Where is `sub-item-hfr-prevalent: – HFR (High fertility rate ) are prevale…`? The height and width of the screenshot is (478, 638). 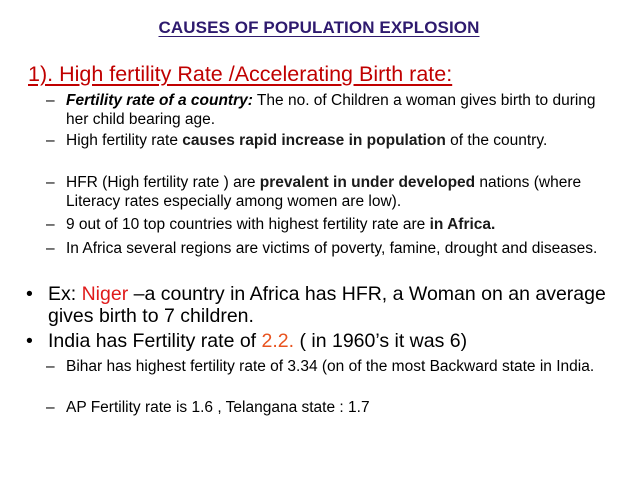 sub-item-hfr-prevalent: – HFR (High fertility rate ) are prevale… is located at coordinates (328, 192).